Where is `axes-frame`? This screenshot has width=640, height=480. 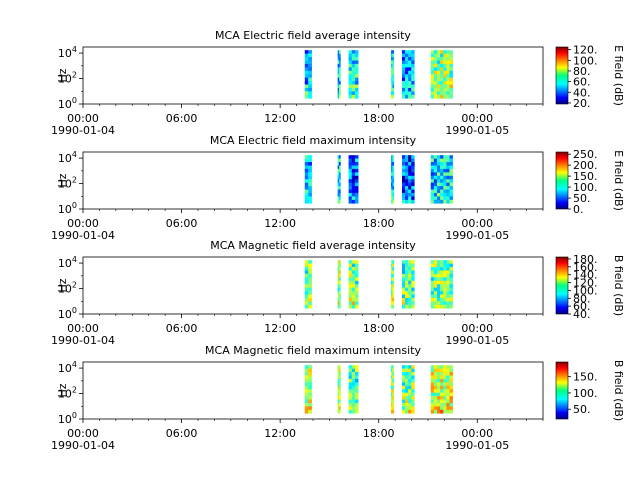 axes-frame is located at coordinates (313, 285).